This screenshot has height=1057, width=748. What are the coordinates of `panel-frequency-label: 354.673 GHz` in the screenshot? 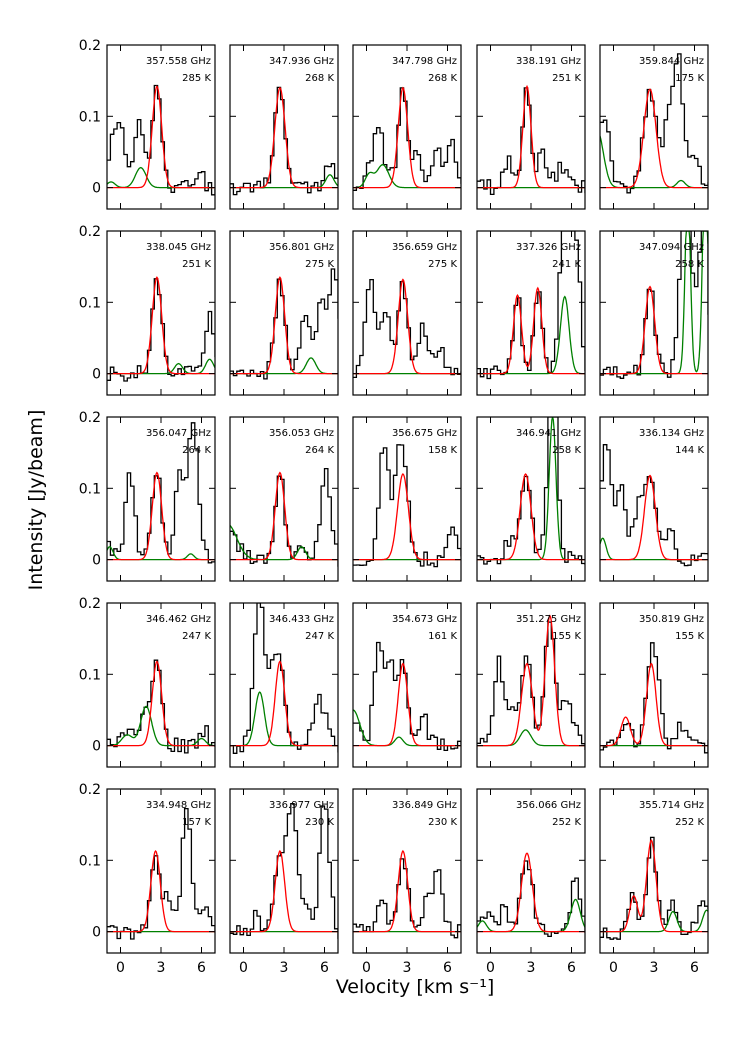 It's located at (424, 619).